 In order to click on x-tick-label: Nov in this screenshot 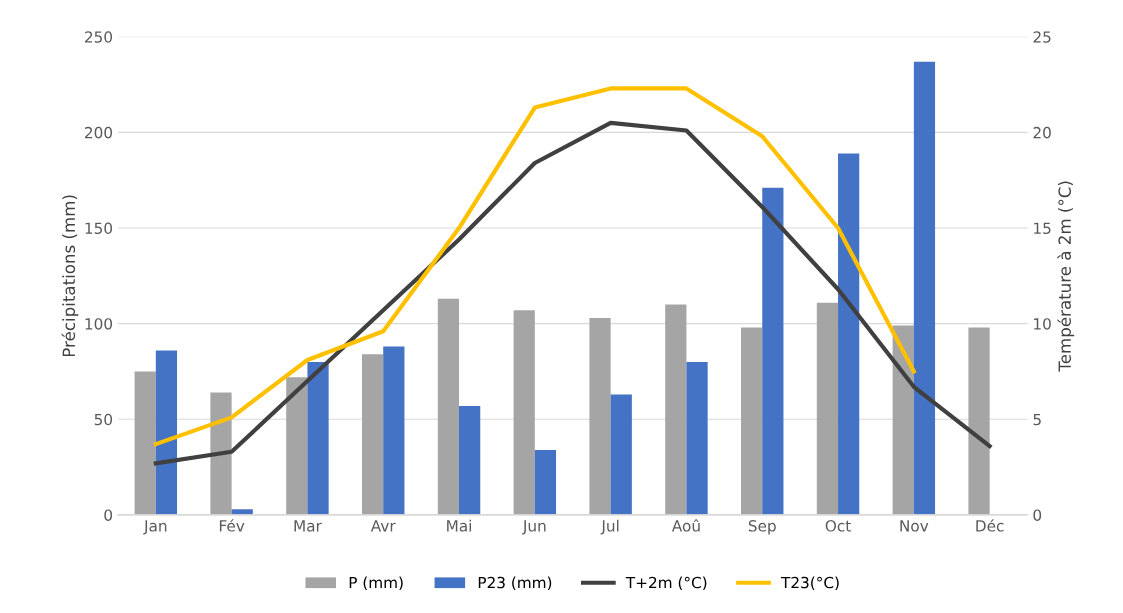, I will do `click(914, 526)`.